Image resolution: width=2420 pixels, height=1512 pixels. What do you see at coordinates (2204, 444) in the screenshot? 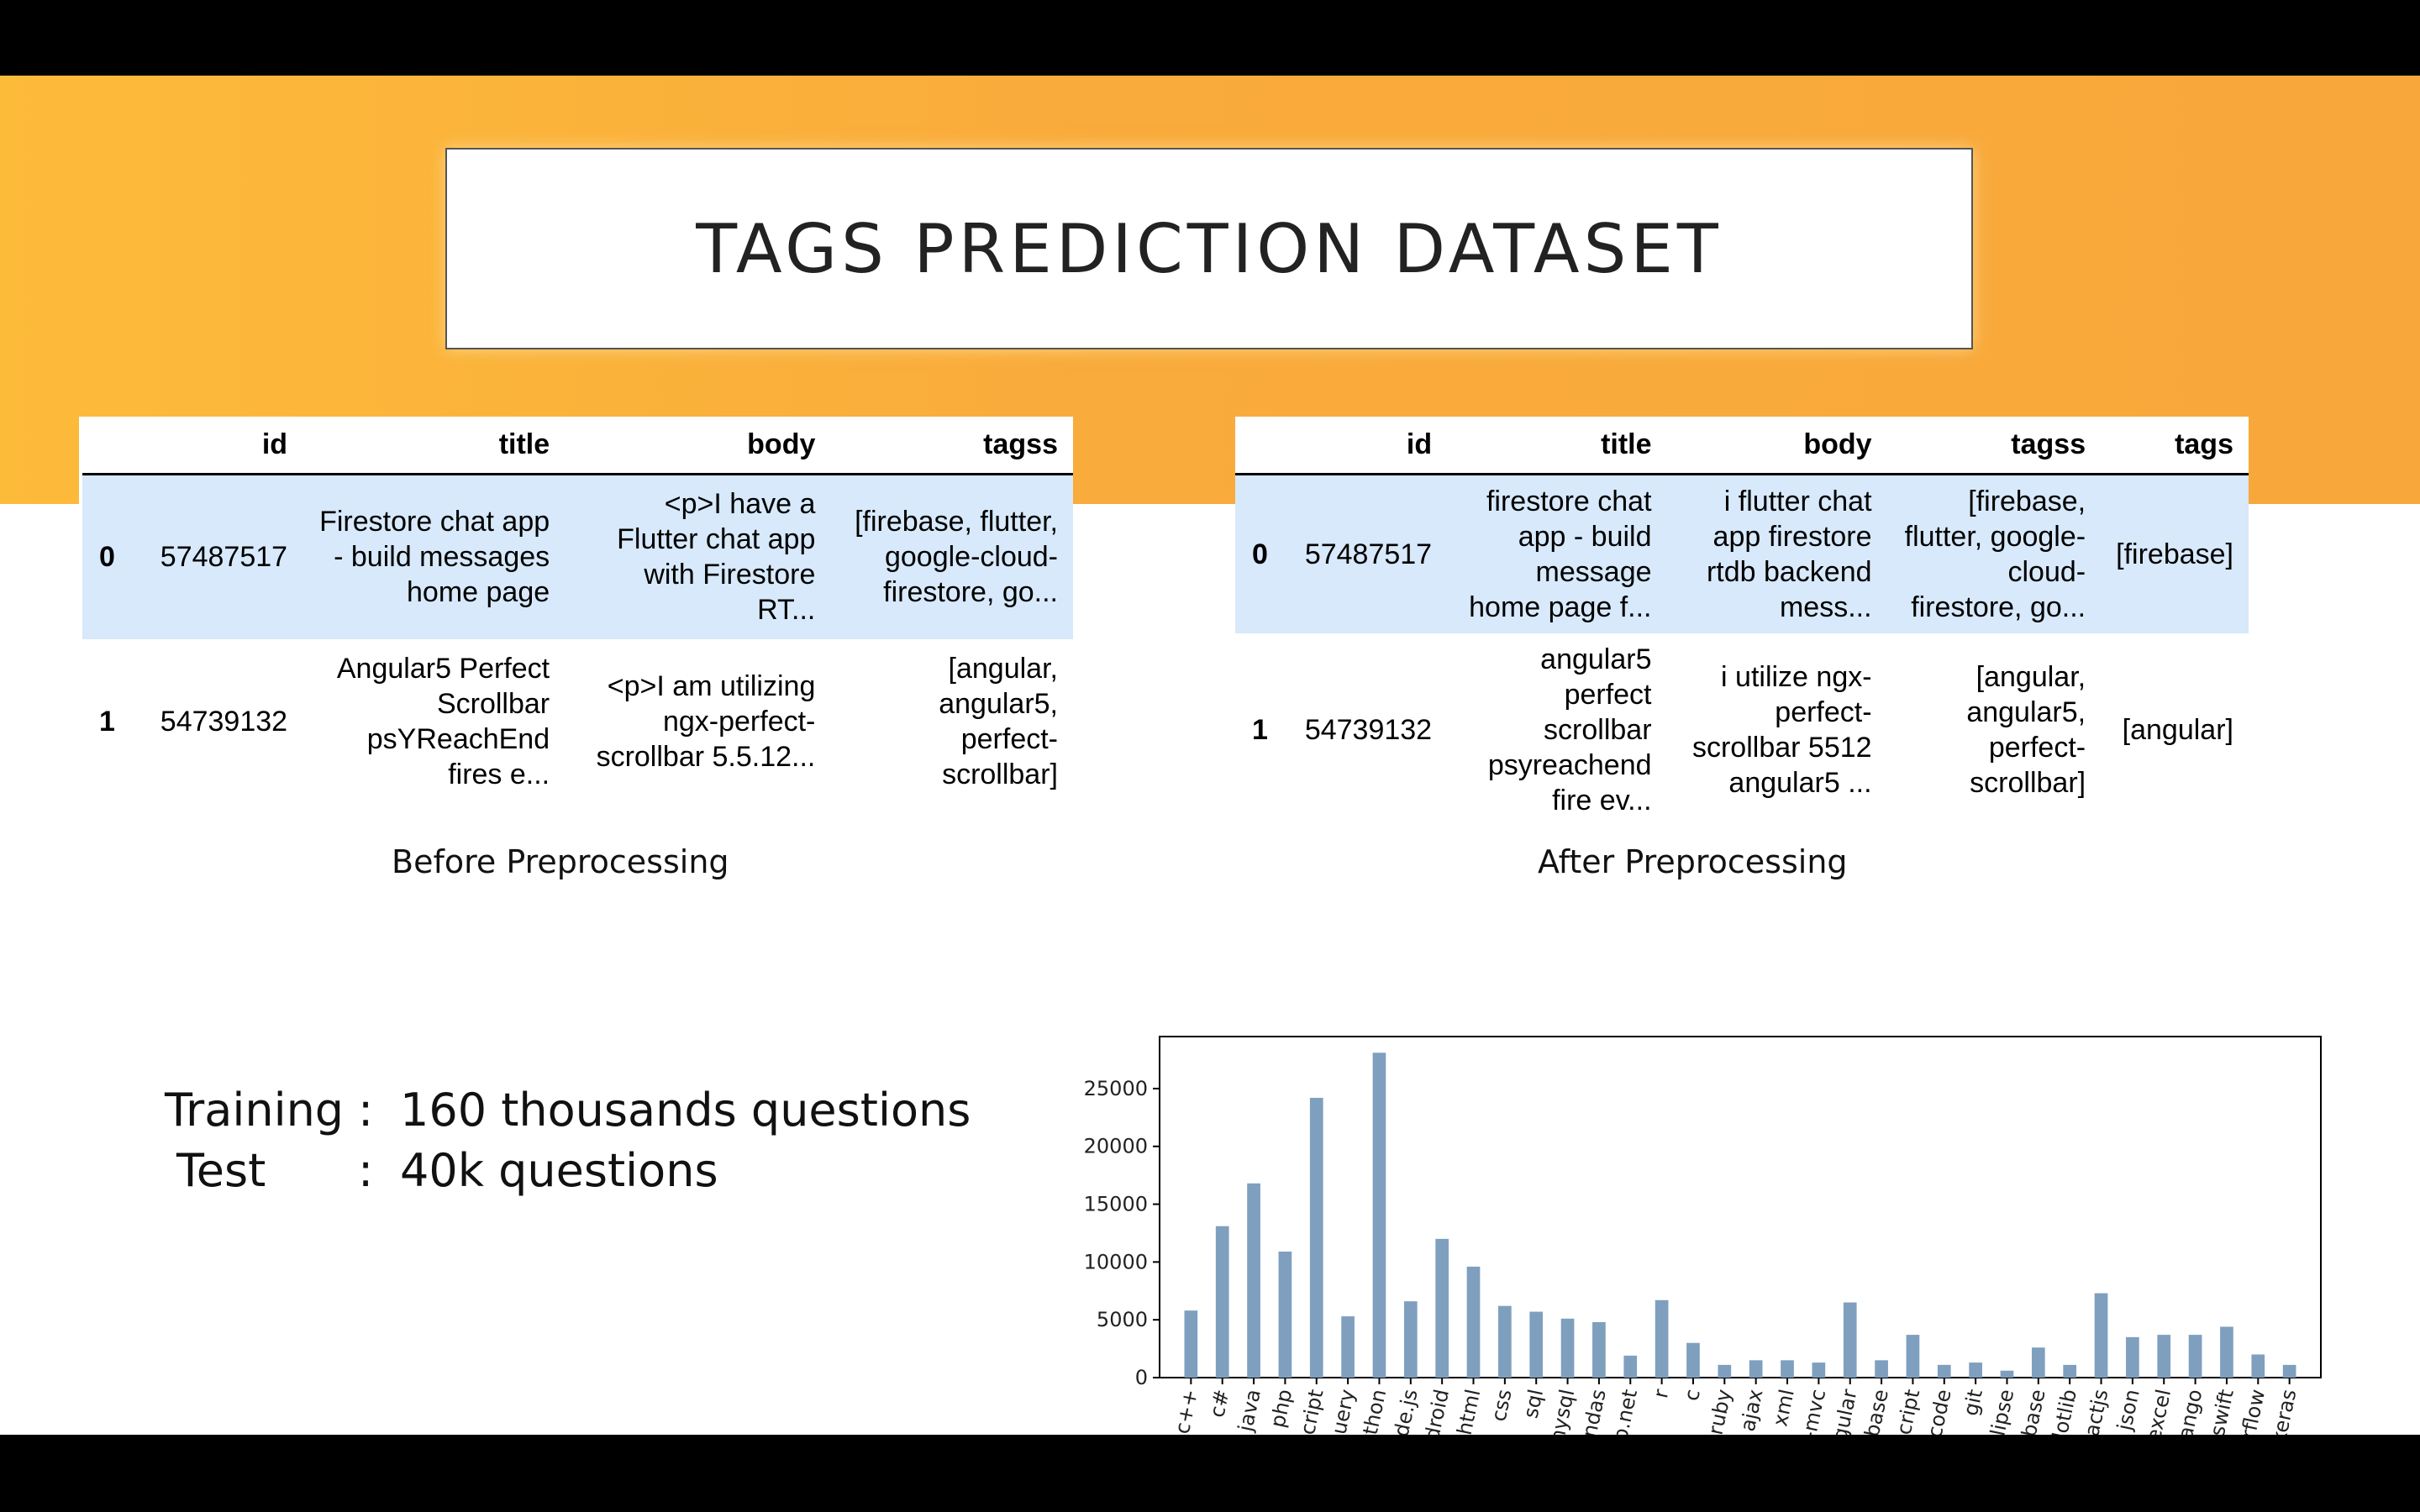
I see `column-header-tags: tags` at bounding box center [2204, 444].